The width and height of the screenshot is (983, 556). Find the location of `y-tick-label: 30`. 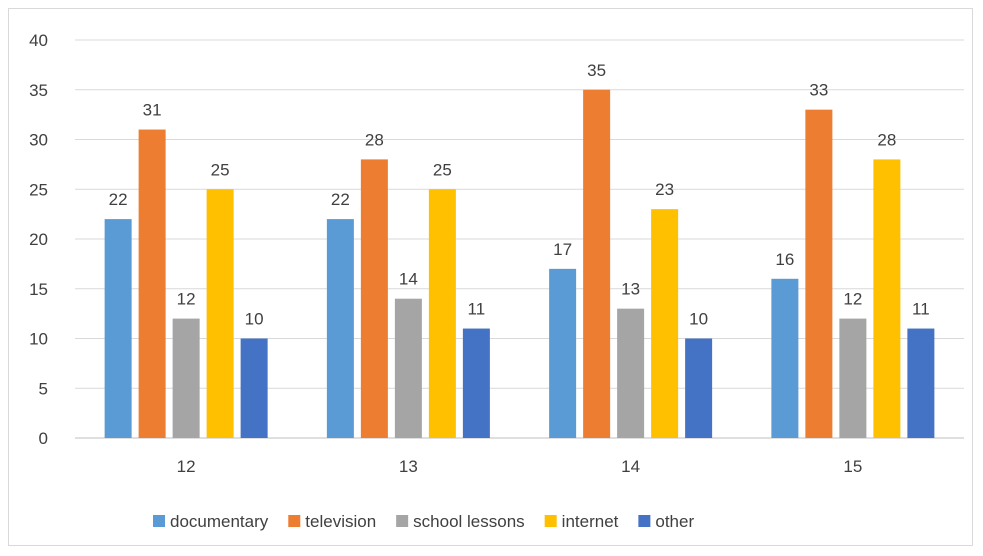

y-tick-label: 30 is located at coordinates (38, 140).